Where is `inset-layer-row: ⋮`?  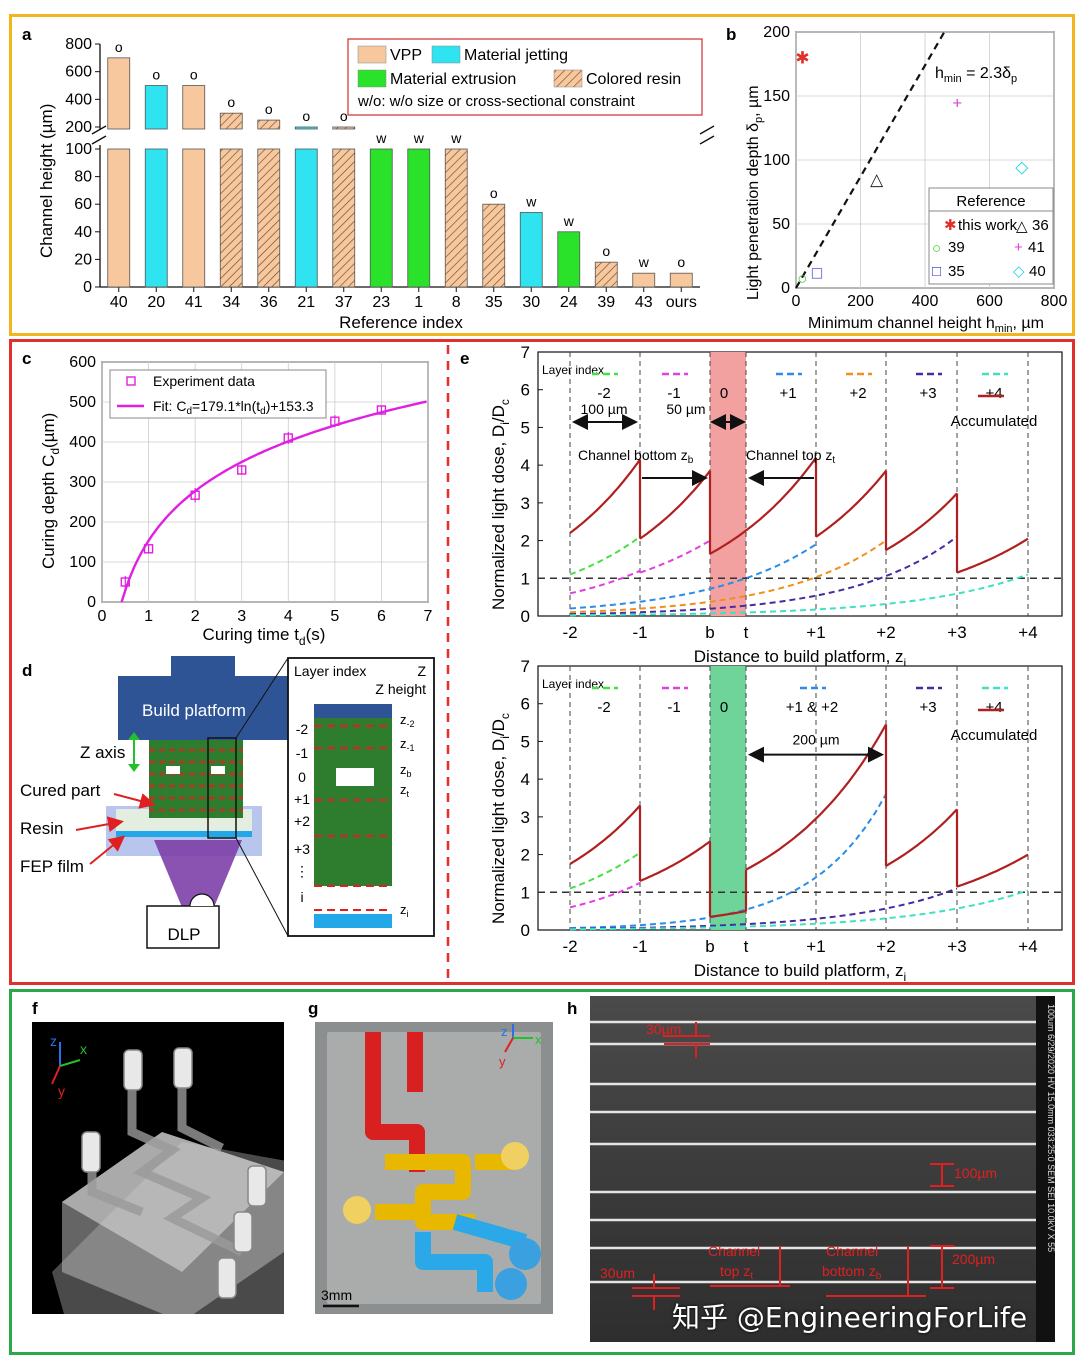 inset-layer-row: ⋮ is located at coordinates (302, 871).